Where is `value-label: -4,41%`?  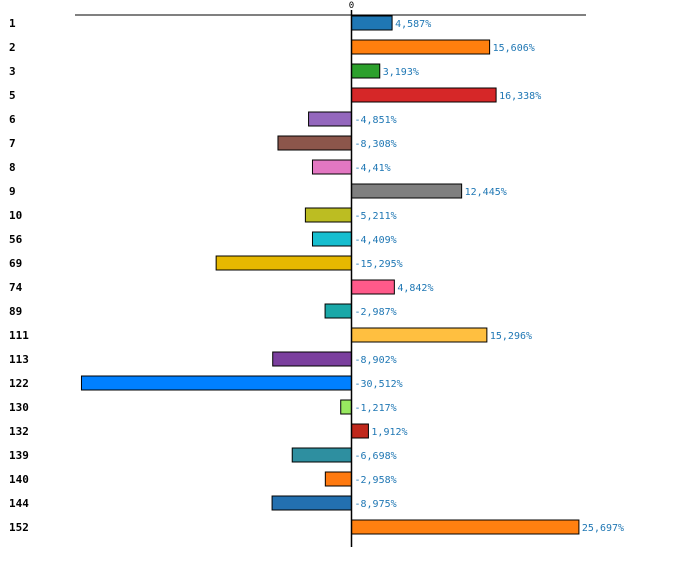 value-label: -4,41% is located at coordinates (373, 168).